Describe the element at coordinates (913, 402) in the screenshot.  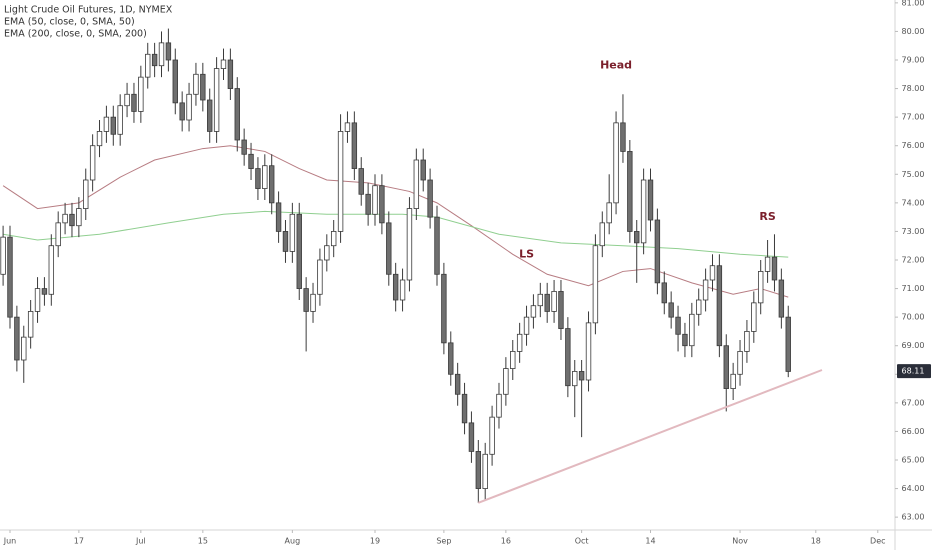
I see `y-tick-label: 67.00` at that location.